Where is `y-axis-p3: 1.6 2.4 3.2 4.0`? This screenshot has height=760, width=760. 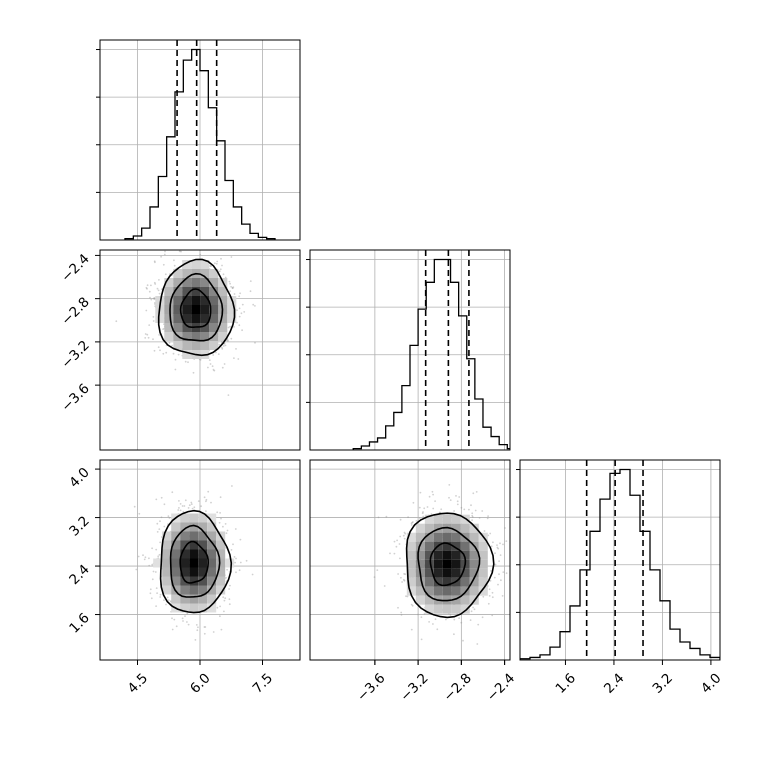 y-axis-p3: 1.6 2.4 3.2 4.0 is located at coordinates (83, 551).